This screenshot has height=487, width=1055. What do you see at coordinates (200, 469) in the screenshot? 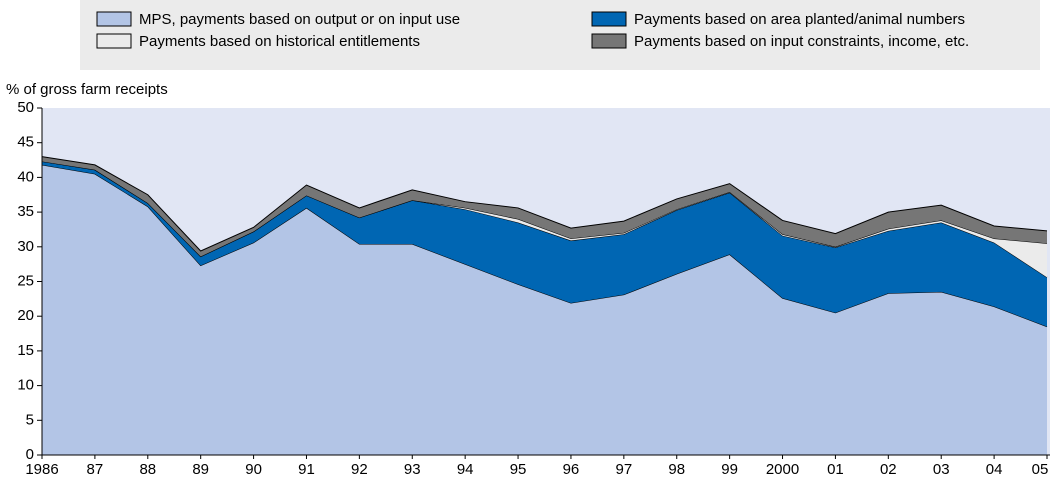
I see `x-tick-label: 89` at bounding box center [200, 469].